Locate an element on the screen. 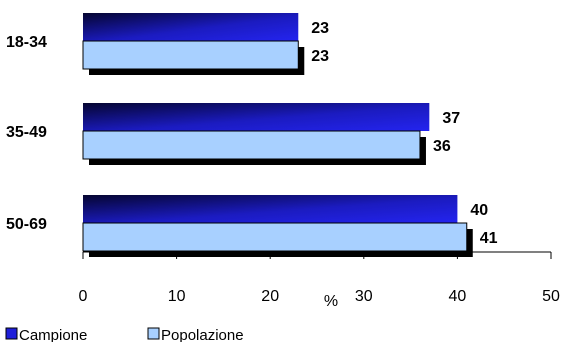 The height and width of the screenshot is (342, 568). category-labels: 18-34 35-49 50-69 is located at coordinates (26, 133).